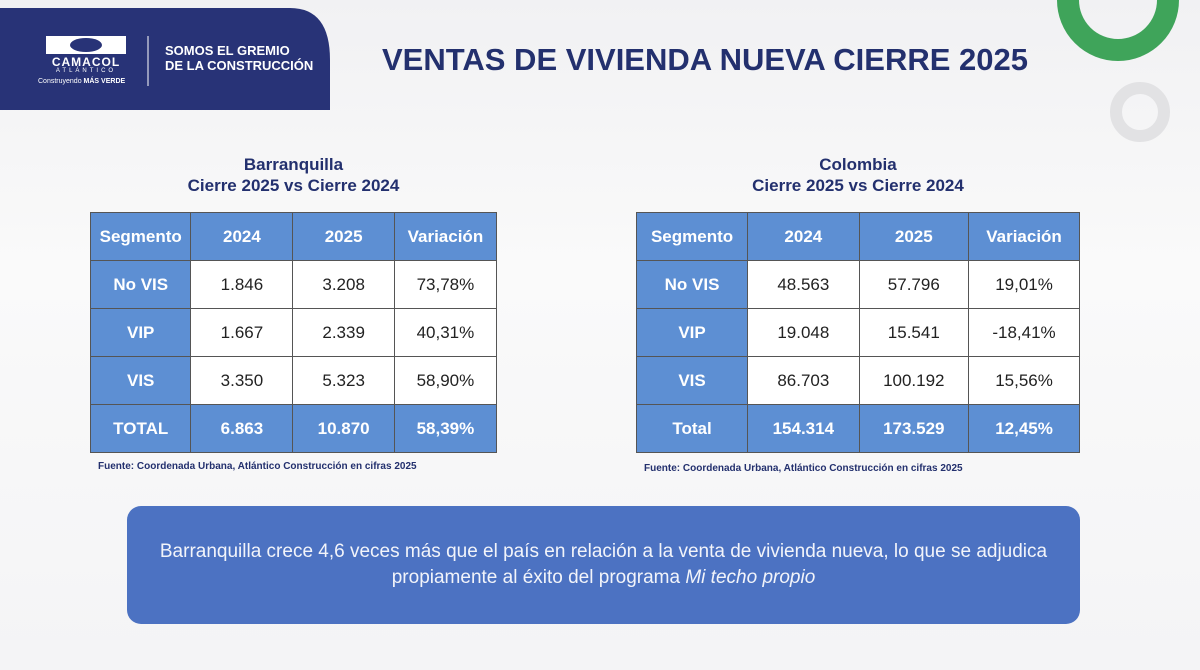  I want to click on cell: 15,56%, so click(1024, 380).